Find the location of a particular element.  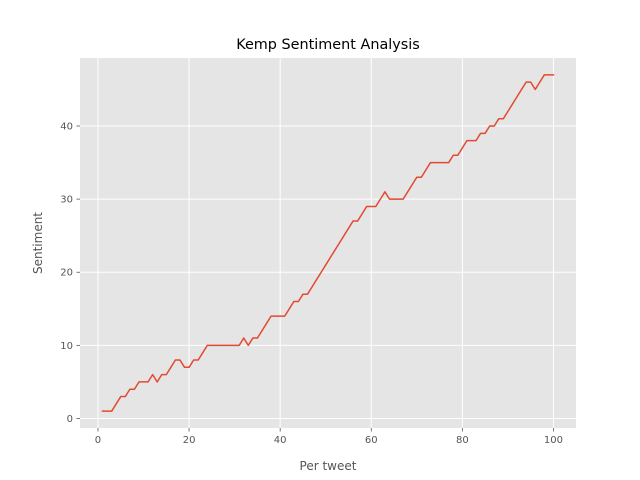

y-tick-label: 40 is located at coordinates (66, 127).